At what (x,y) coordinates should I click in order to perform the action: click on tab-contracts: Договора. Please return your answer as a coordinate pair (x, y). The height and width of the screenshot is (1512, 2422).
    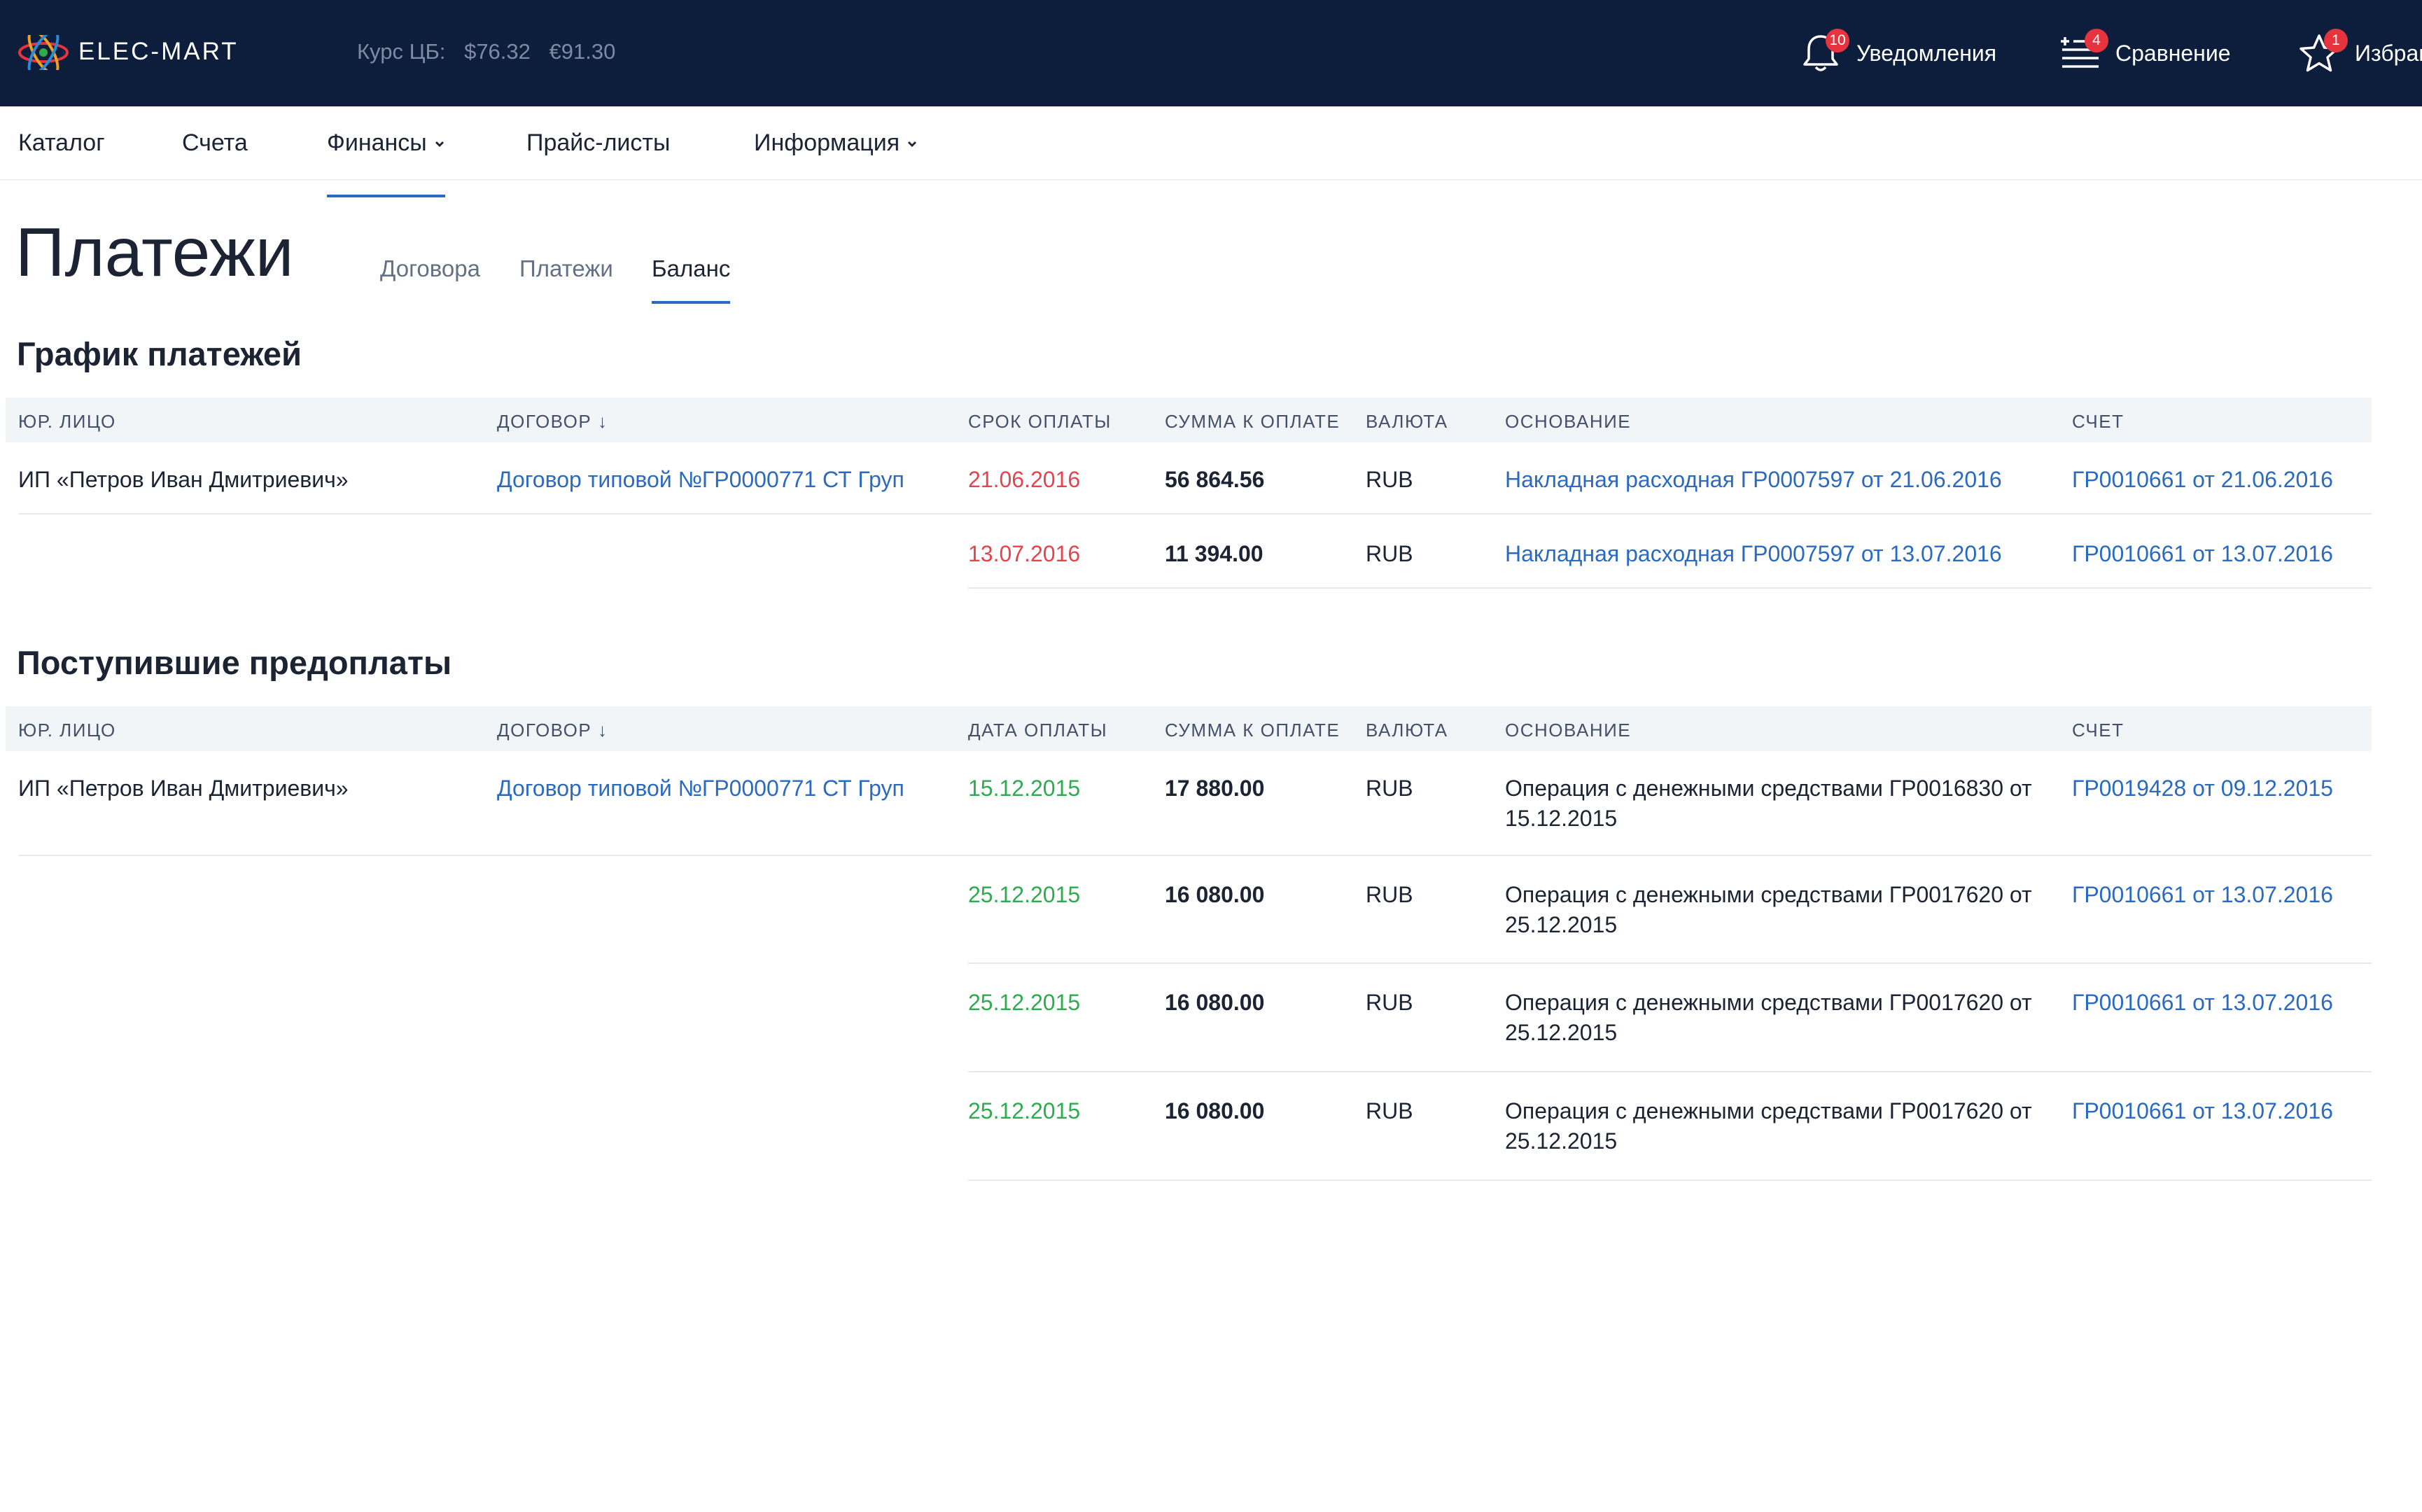
    Looking at the image, I should click on (430, 268).